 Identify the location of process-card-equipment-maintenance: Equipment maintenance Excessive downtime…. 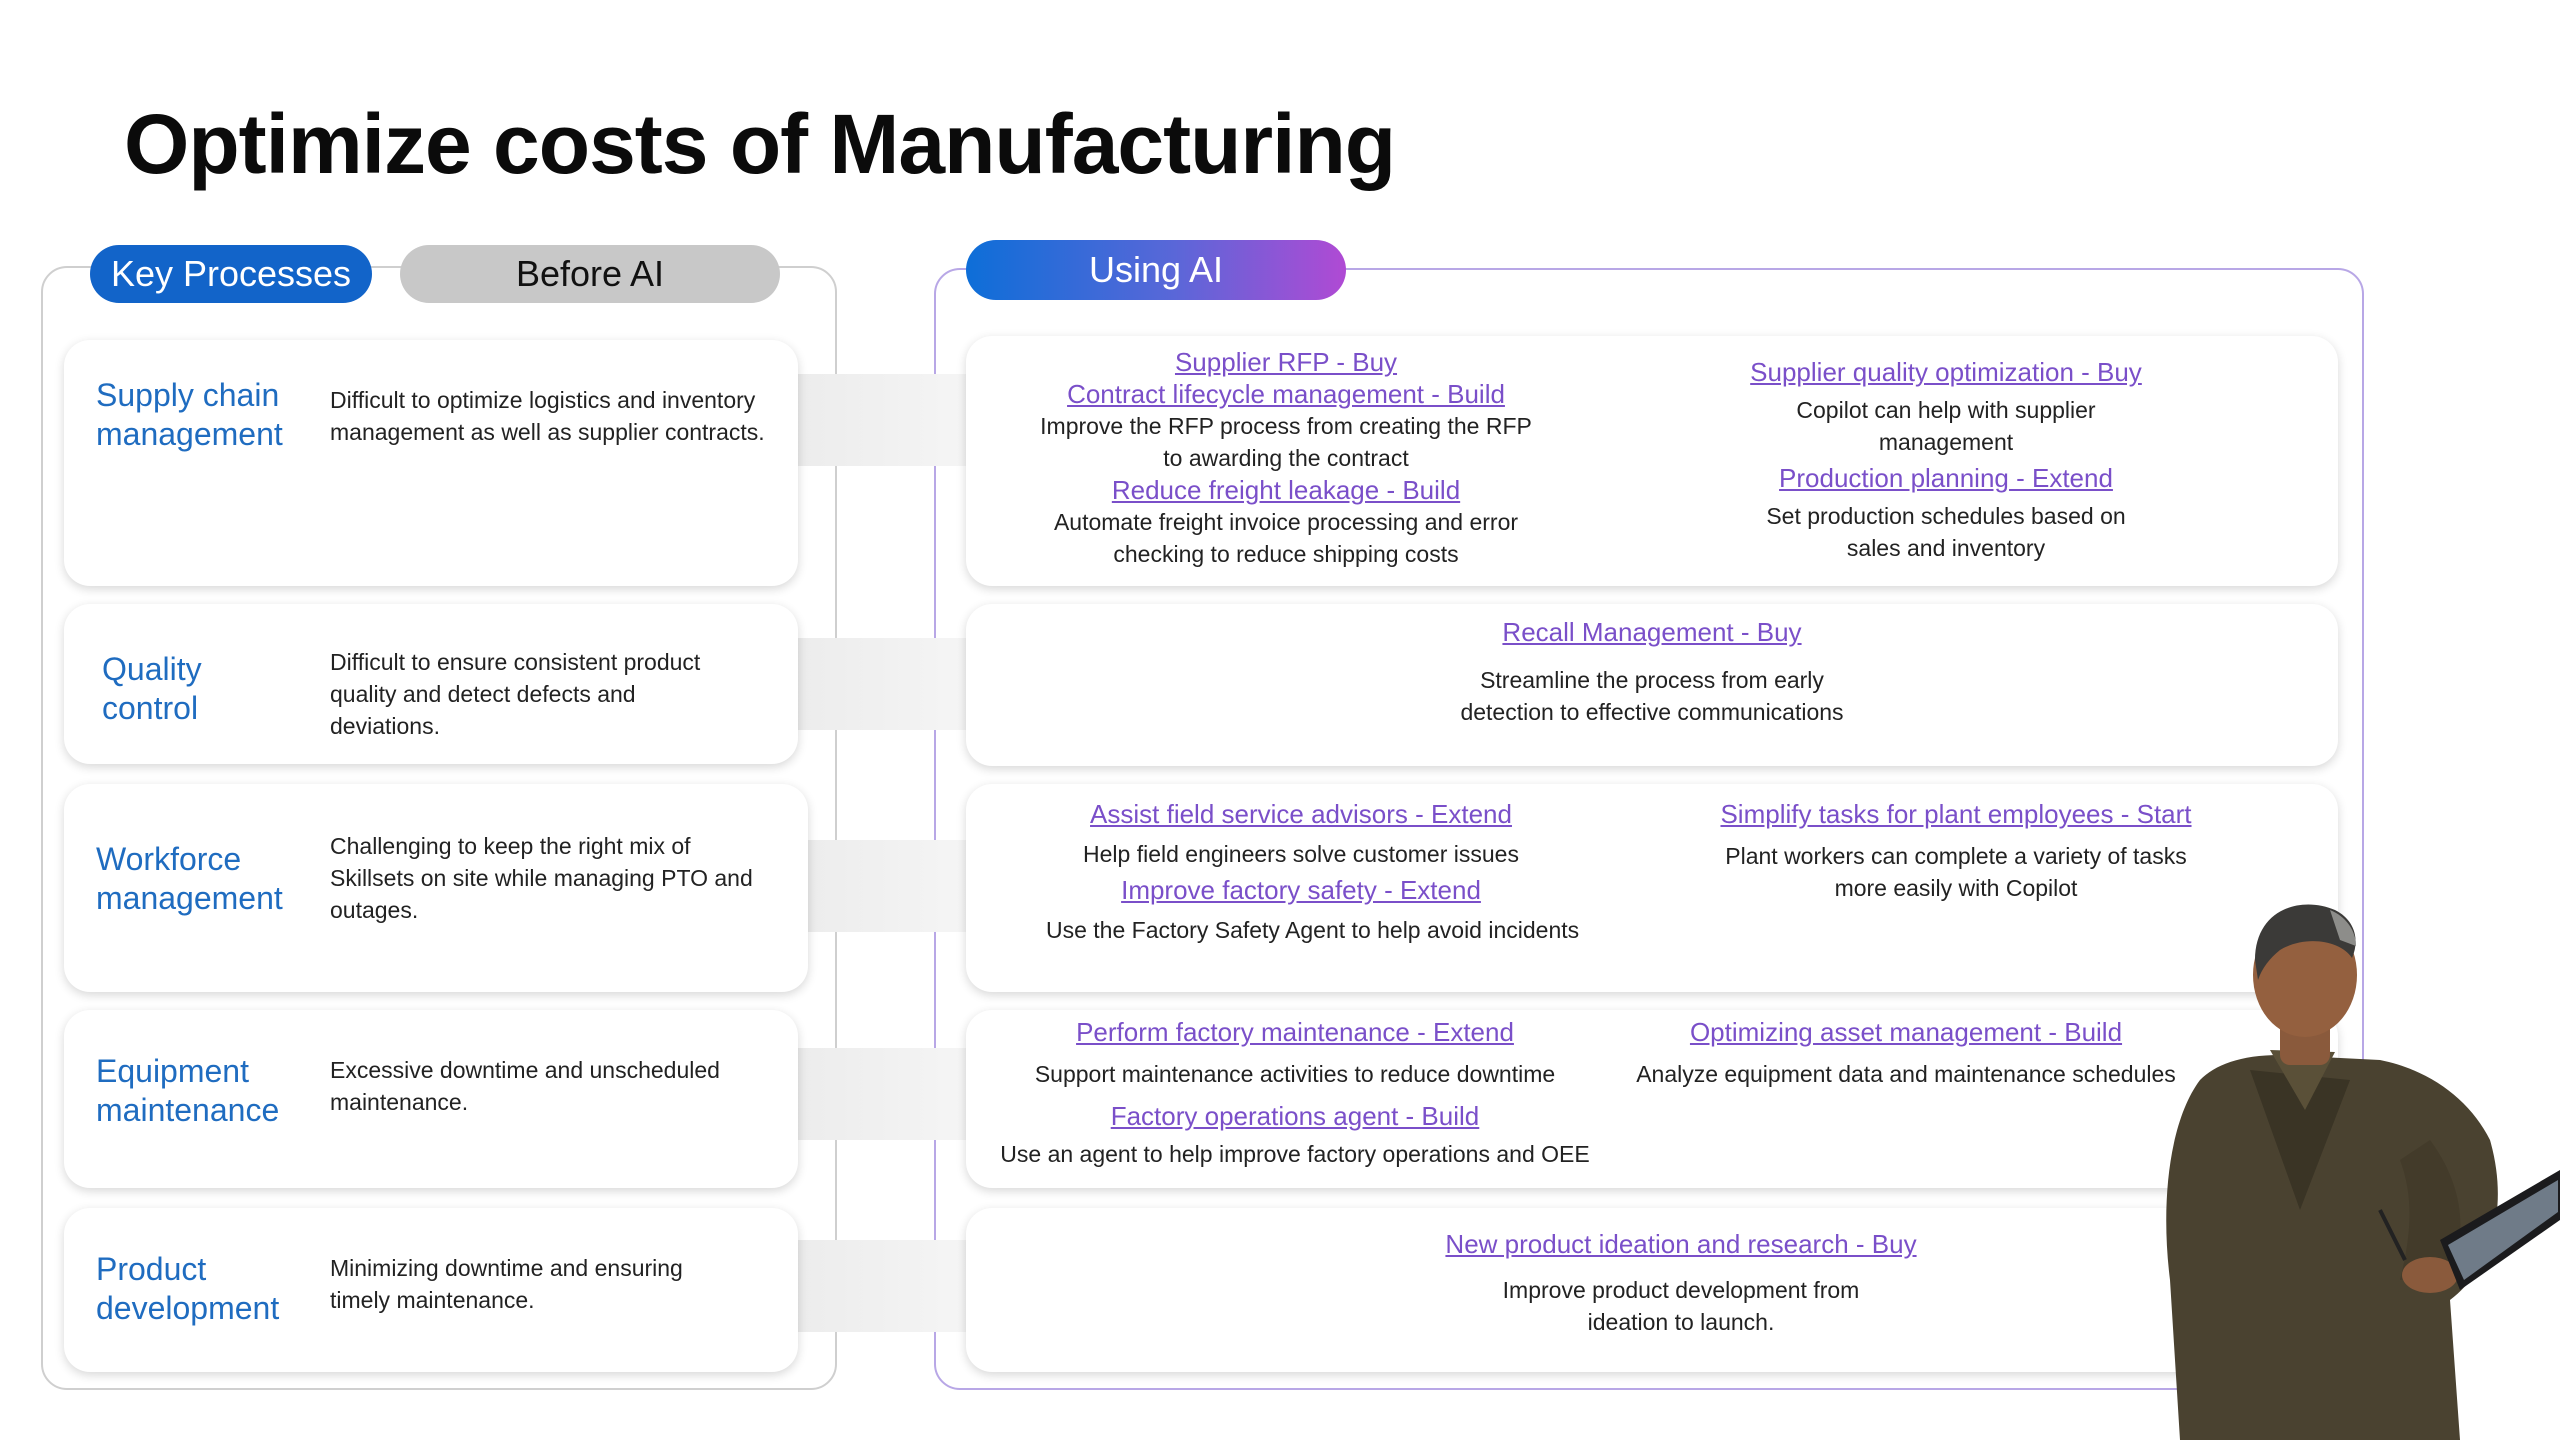
(431, 1099).